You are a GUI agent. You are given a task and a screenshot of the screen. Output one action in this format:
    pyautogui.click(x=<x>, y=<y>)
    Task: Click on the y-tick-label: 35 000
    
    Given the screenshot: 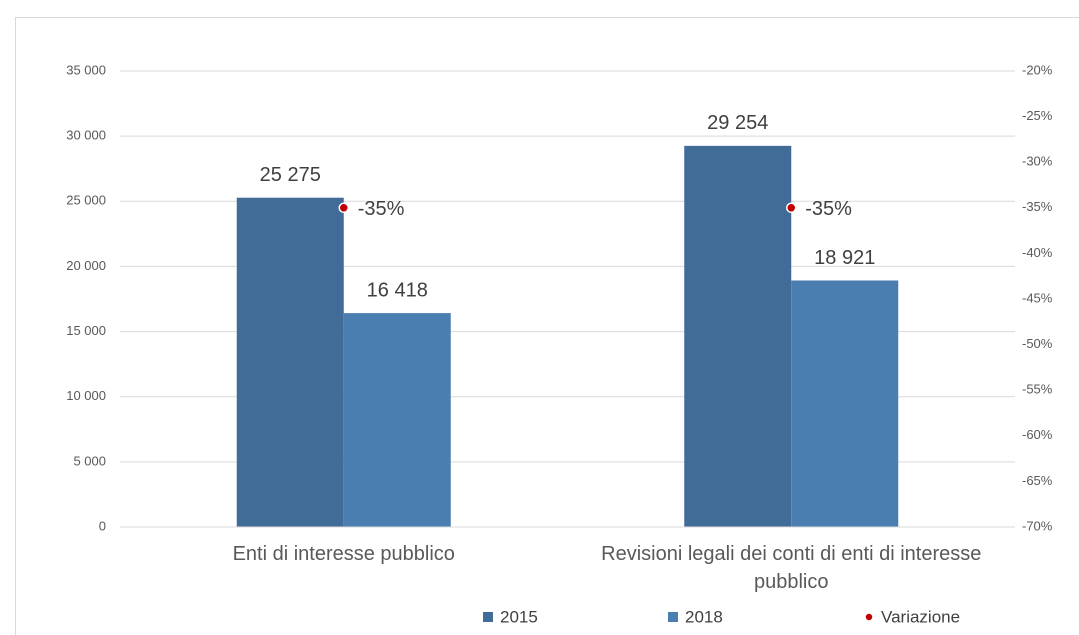 What is the action you would take?
    pyautogui.click(x=86, y=69)
    